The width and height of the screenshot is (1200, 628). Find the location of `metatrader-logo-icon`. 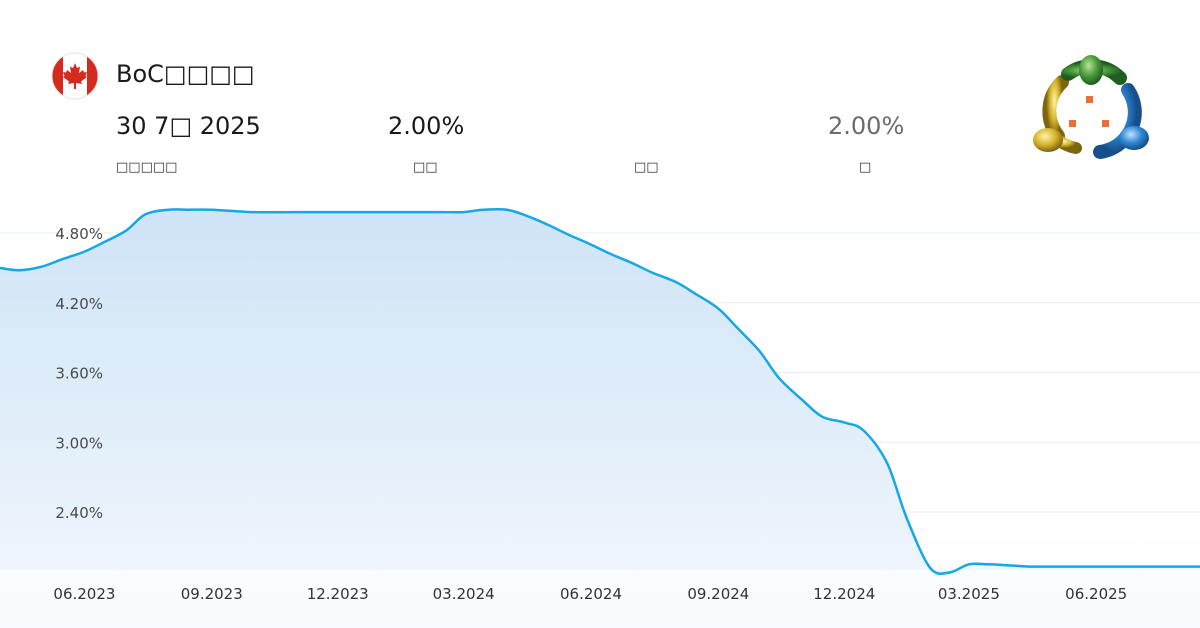

metatrader-logo-icon is located at coordinates (1091, 107).